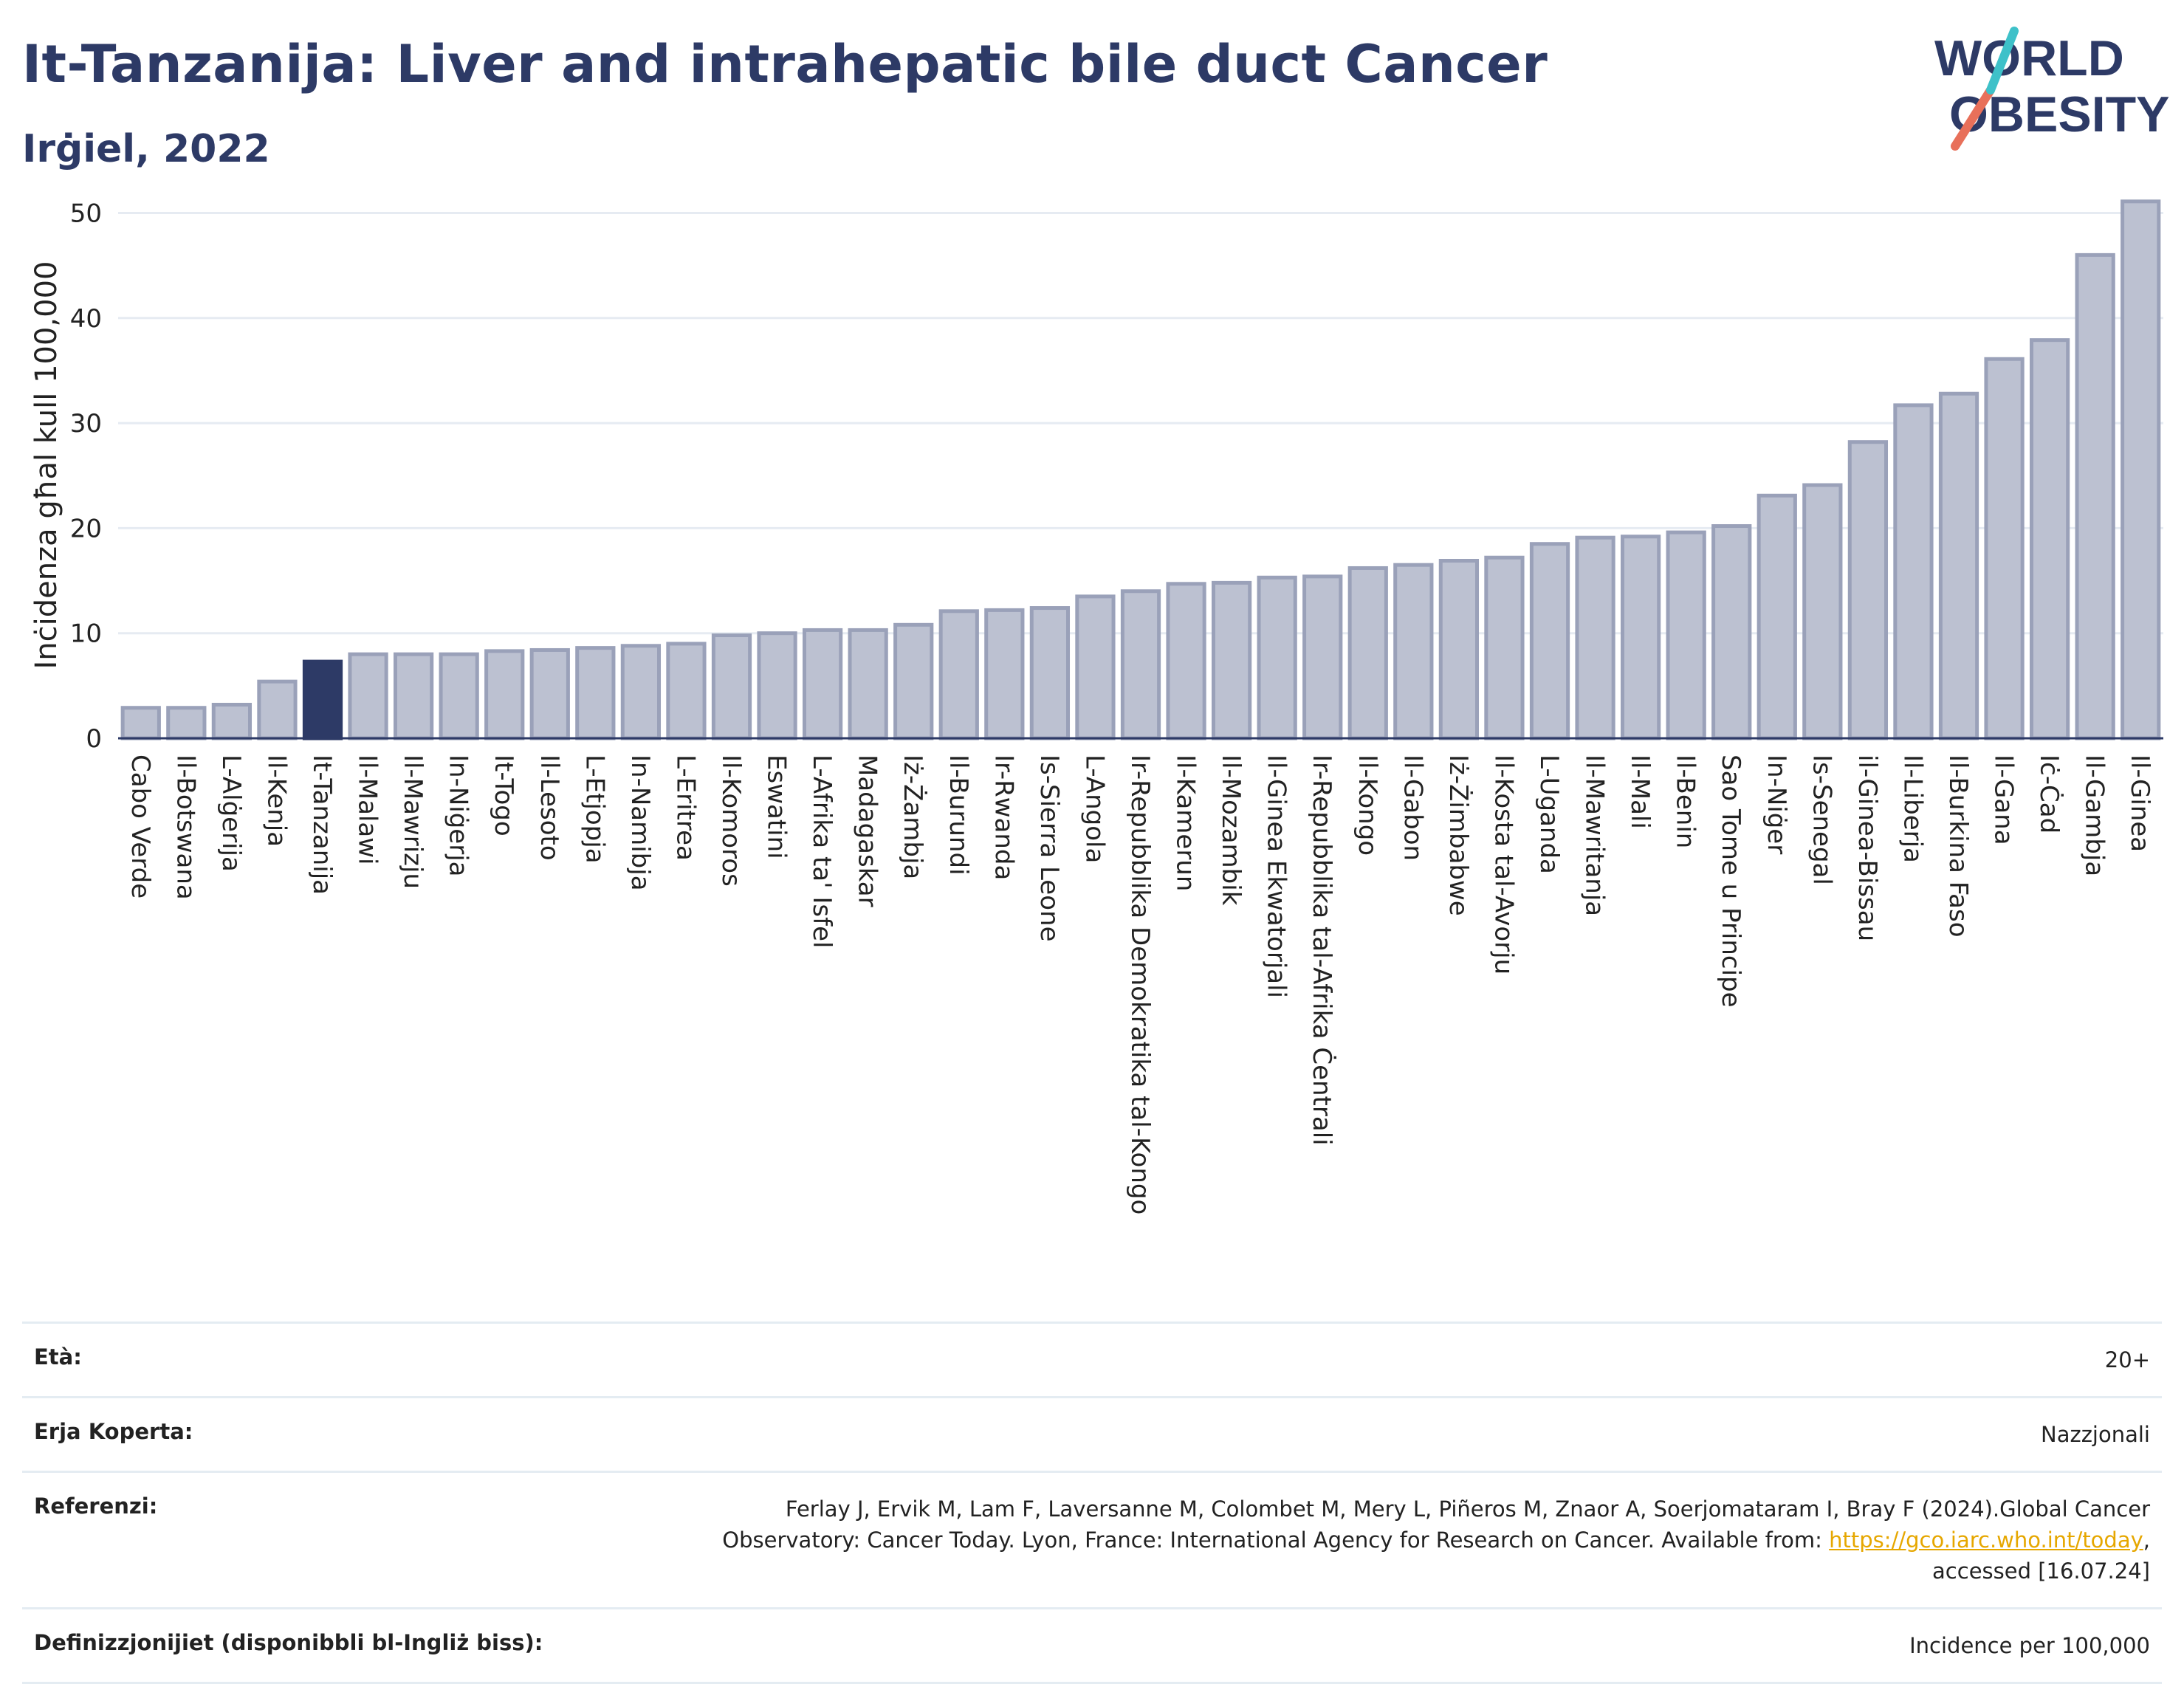 This screenshot has height=1684, width=2184. What do you see at coordinates (822, 851) in the screenshot?
I see `category-label: L-Afrika ta' Isfel` at bounding box center [822, 851].